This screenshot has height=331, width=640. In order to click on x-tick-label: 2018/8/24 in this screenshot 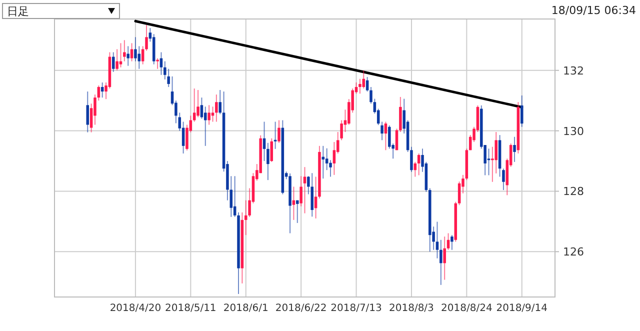, I will do `click(466, 308)`.